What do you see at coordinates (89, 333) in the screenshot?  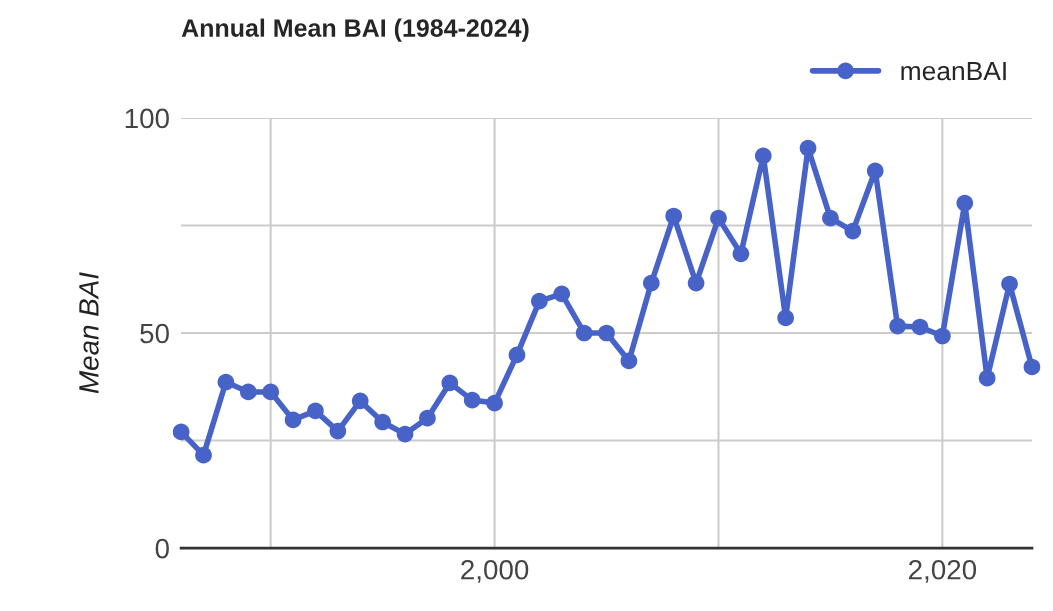 I see `y-axis-title: Mean BAI` at bounding box center [89, 333].